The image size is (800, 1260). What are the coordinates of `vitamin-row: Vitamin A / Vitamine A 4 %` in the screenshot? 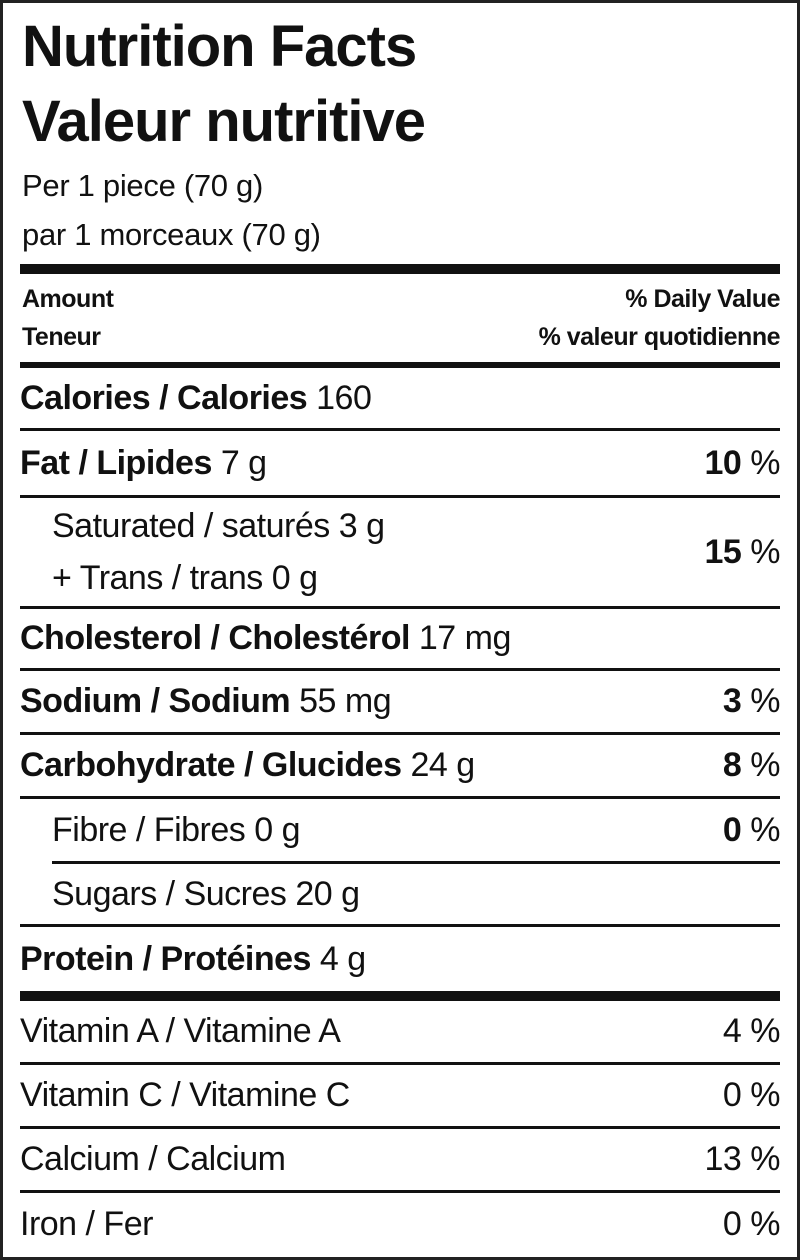 It's located at (400, 1033).